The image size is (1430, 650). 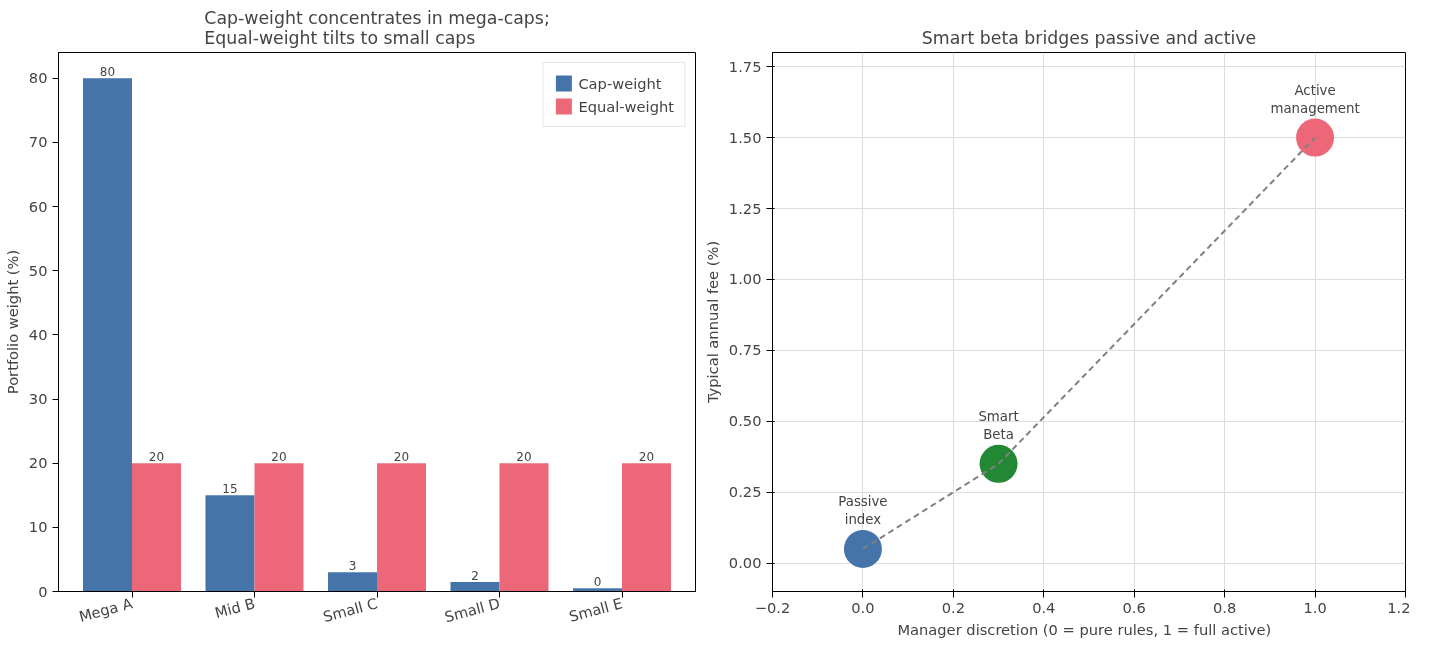 What do you see at coordinates (1224, 607) in the screenshot?
I see `x-tick-label: 0.8` at bounding box center [1224, 607].